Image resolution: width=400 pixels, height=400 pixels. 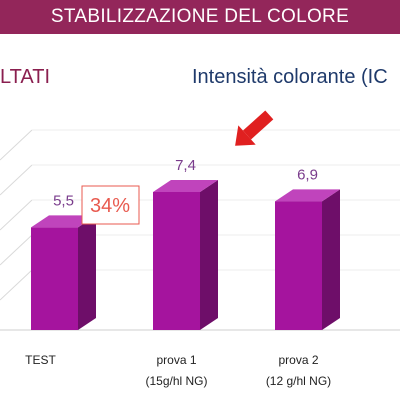 What do you see at coordinates (40, 360) in the screenshot?
I see `category-label-0: TEST` at bounding box center [40, 360].